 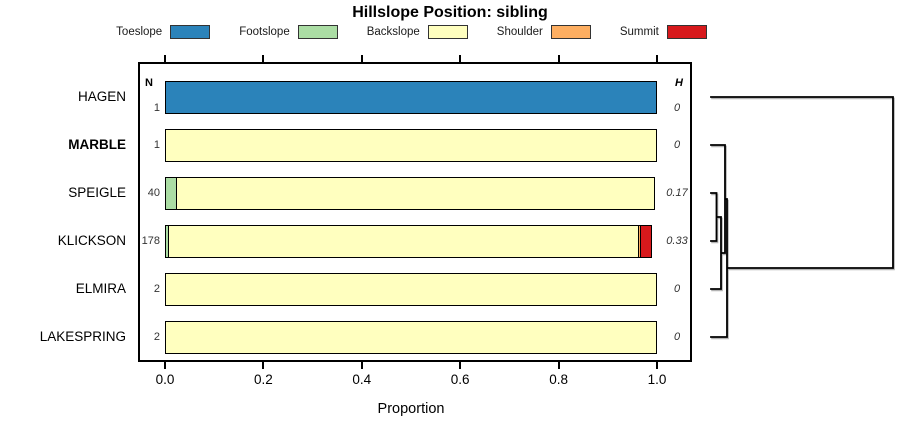 What do you see at coordinates (447, 32) in the screenshot?
I see `backslope-swatch` at bounding box center [447, 32].